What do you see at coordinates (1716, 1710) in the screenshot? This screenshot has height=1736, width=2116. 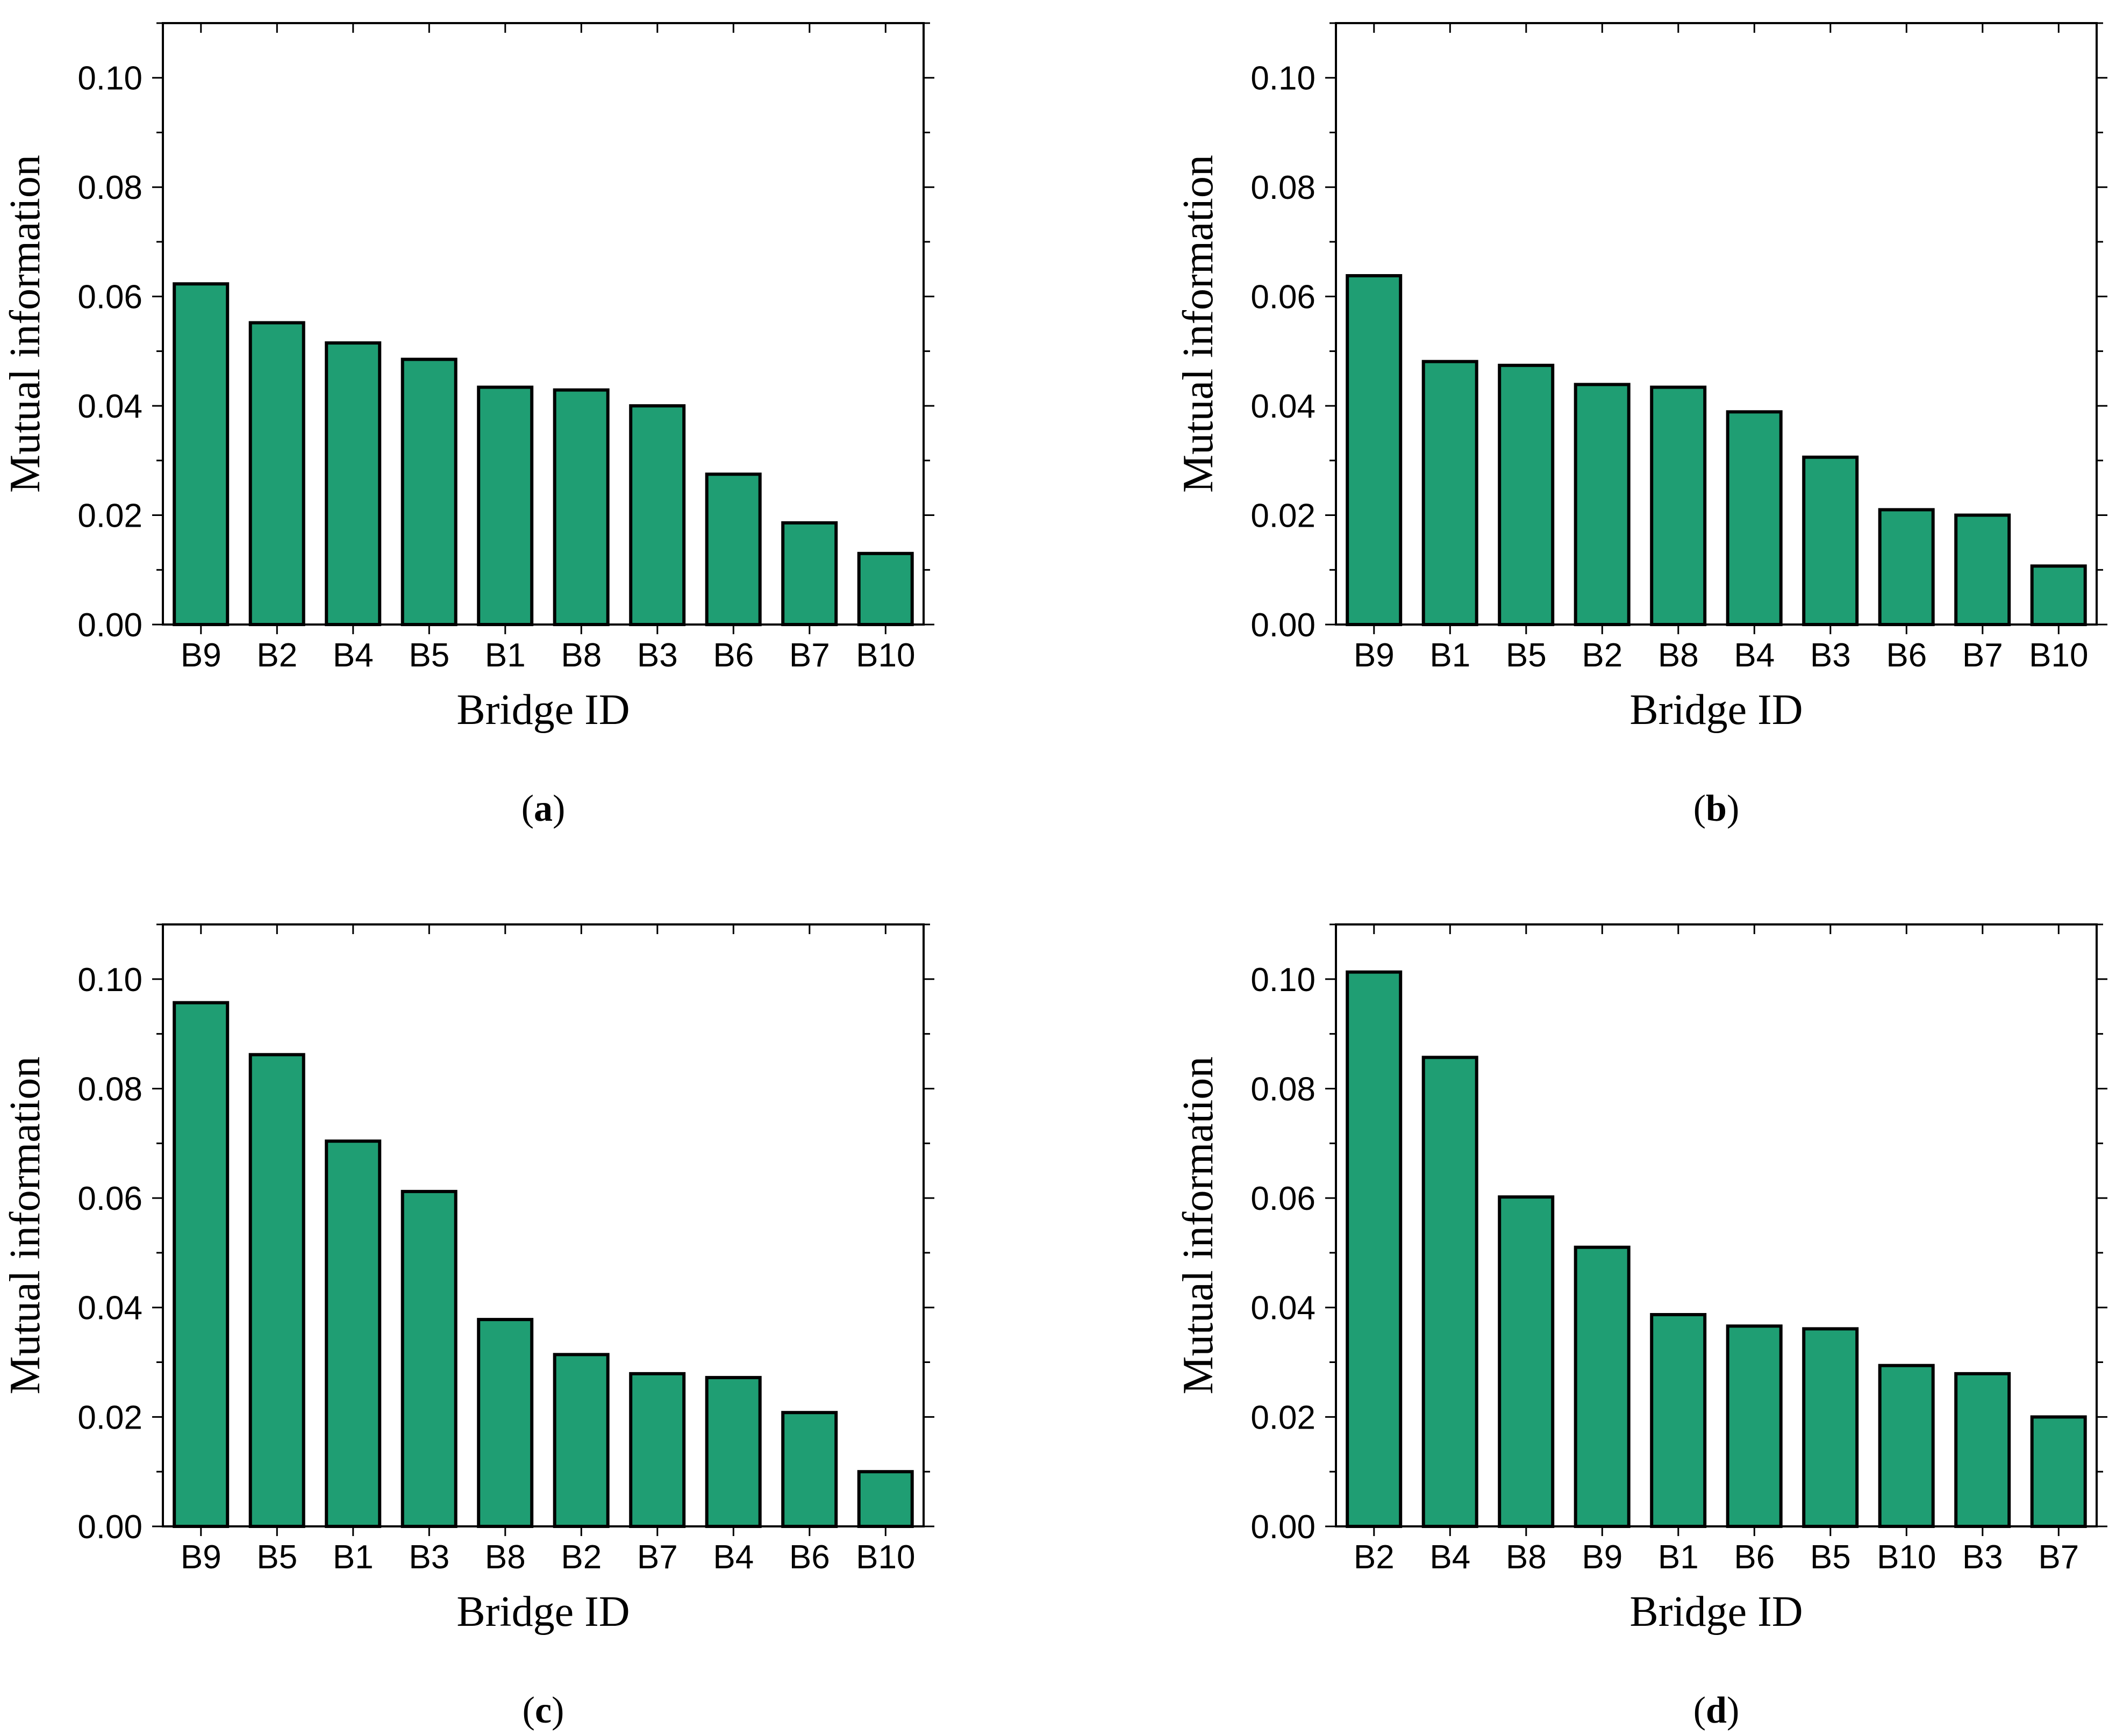 I see `panel-caption-letter: d` at bounding box center [1716, 1710].